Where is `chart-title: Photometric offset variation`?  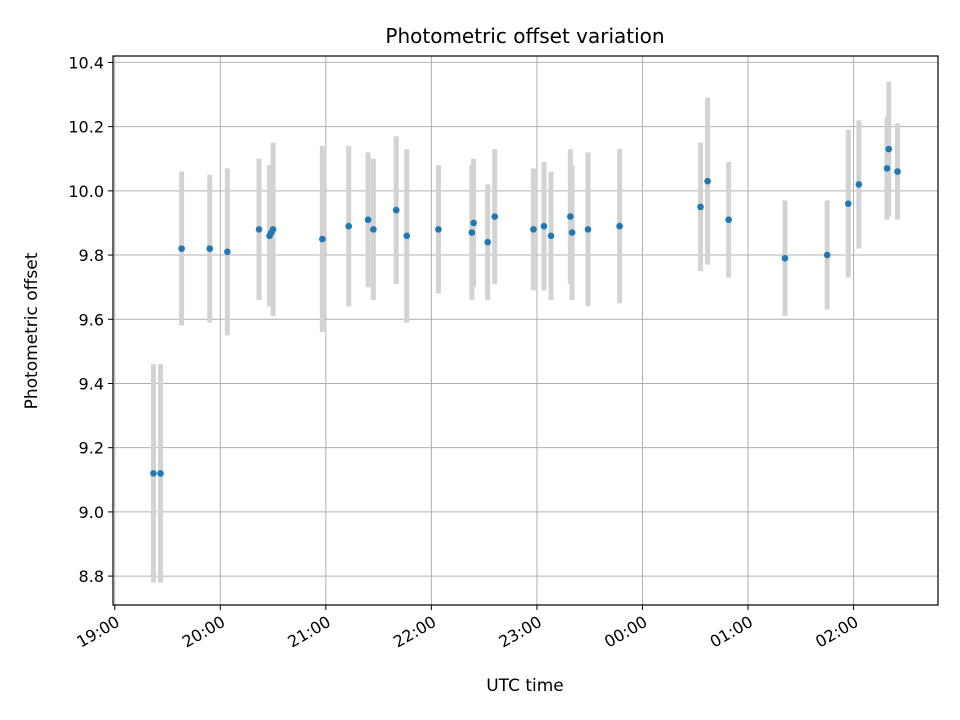 chart-title: Photometric offset variation is located at coordinates (524, 36).